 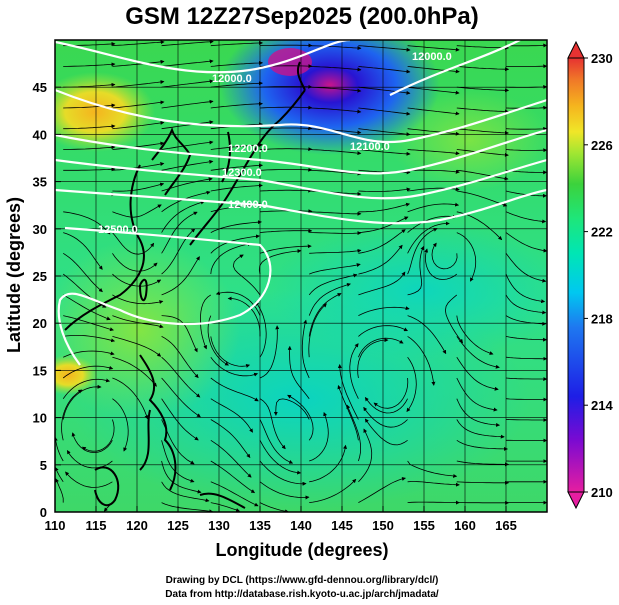 What do you see at coordinates (242, 173) in the screenshot?
I see `contour-label: 12300.0` at bounding box center [242, 173].